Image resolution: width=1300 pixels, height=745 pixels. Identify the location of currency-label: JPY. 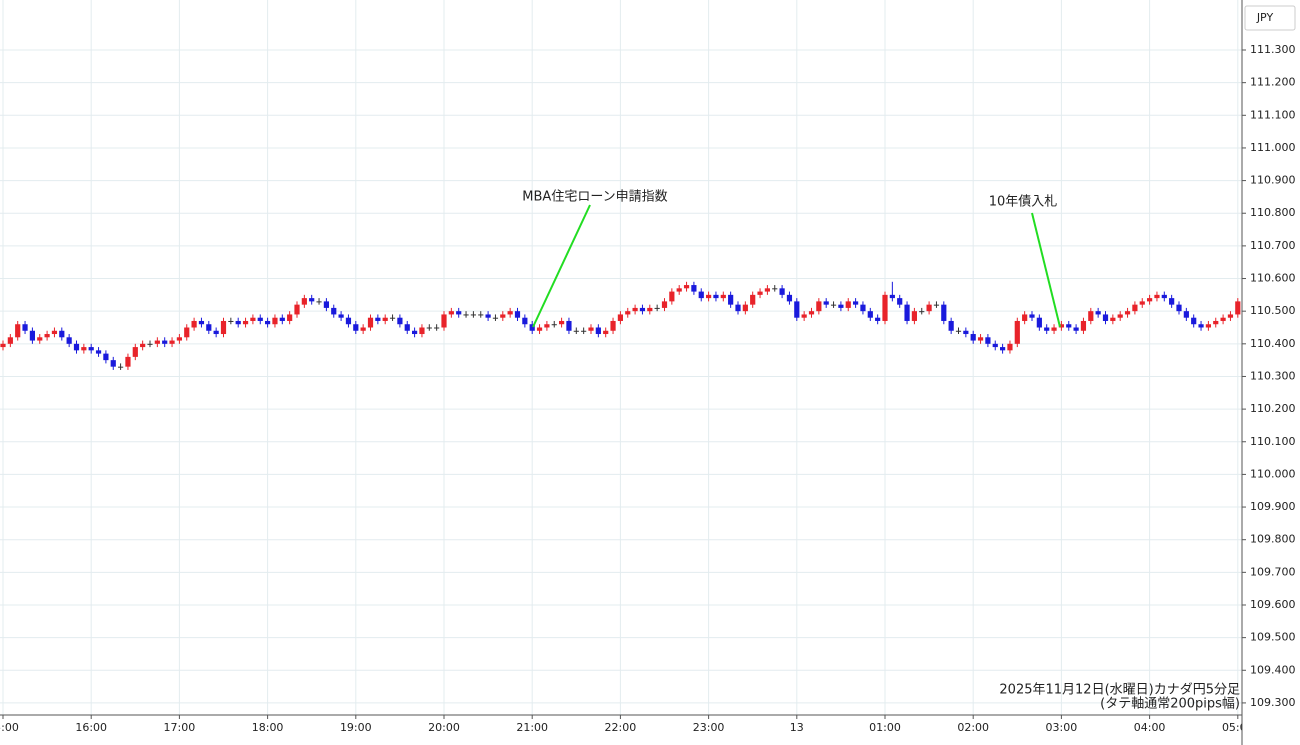
(1265, 17).